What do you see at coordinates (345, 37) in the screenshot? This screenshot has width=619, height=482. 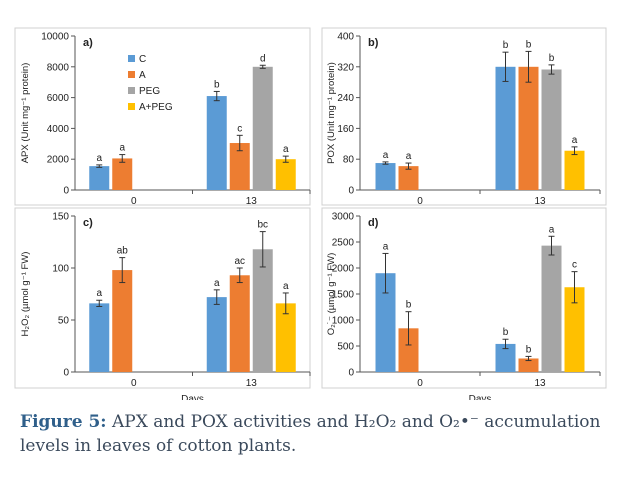 I see `y-tick-label: 400` at bounding box center [345, 37].